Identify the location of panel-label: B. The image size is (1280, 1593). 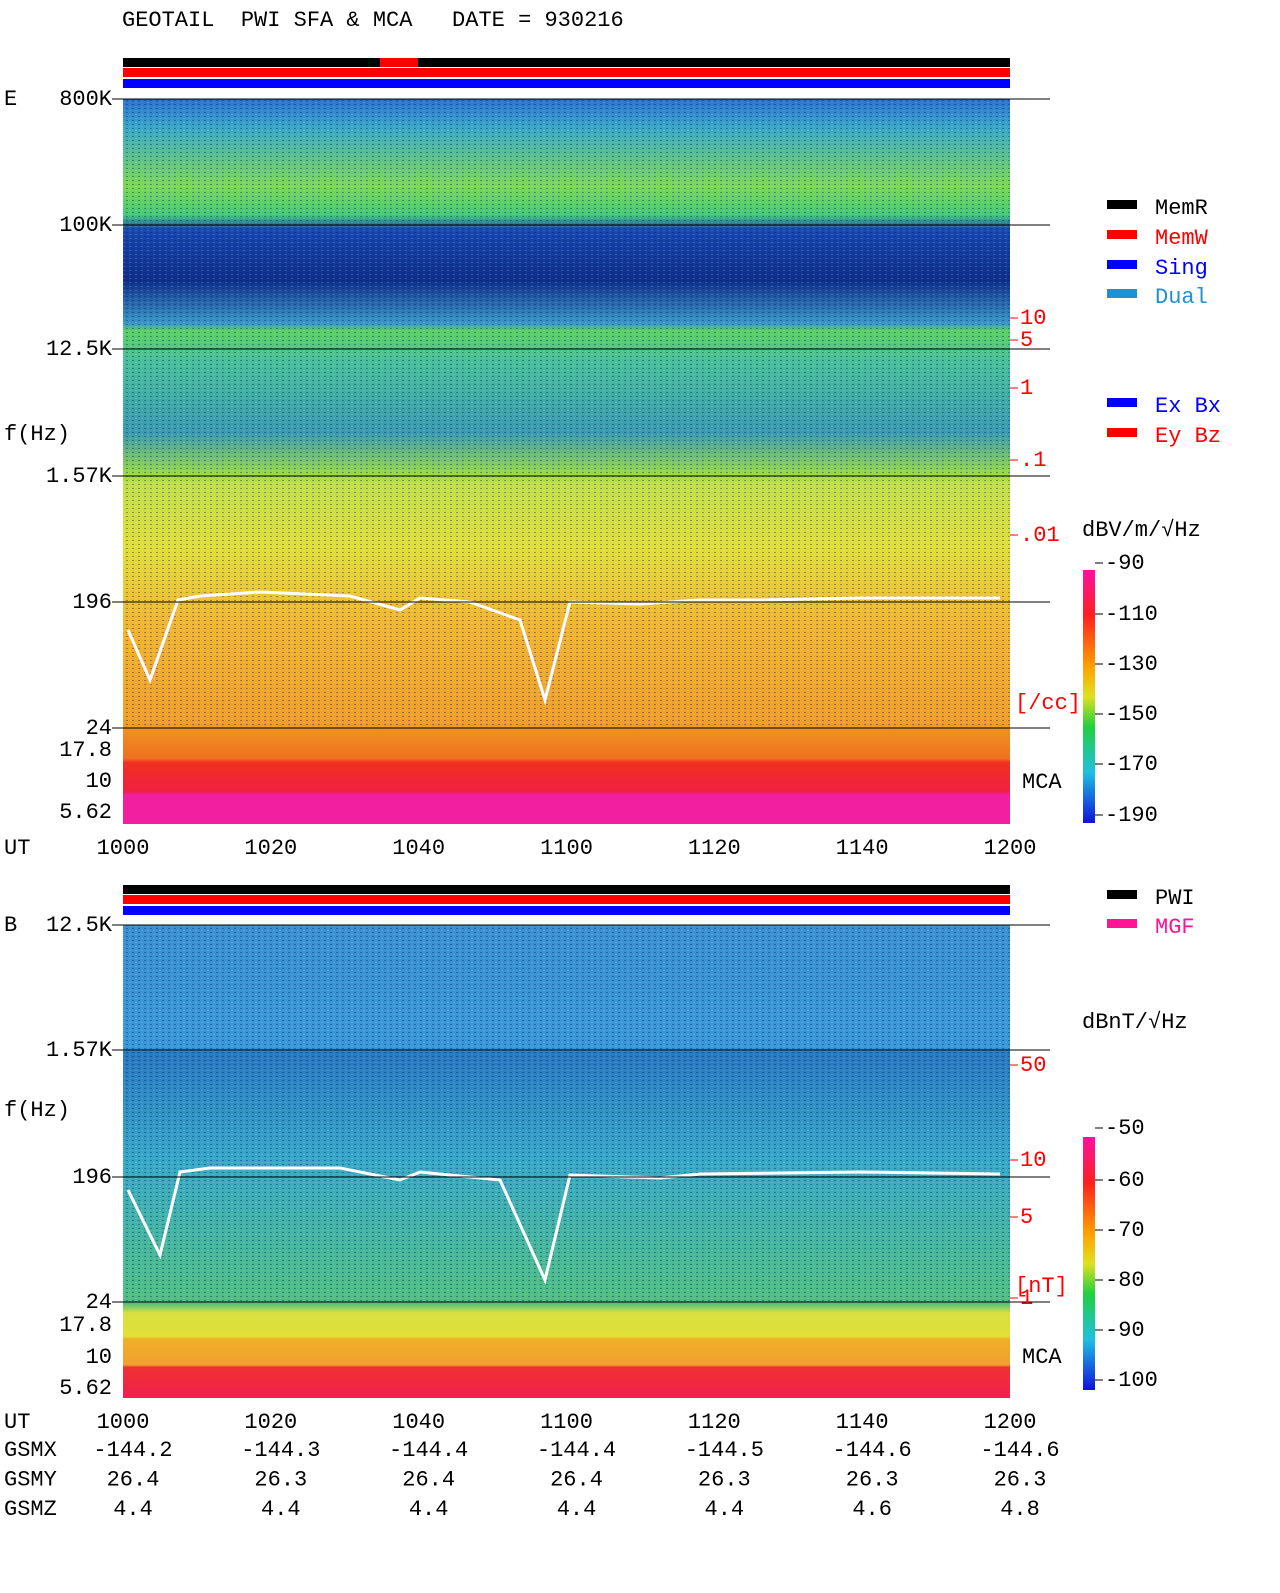
(10, 925).